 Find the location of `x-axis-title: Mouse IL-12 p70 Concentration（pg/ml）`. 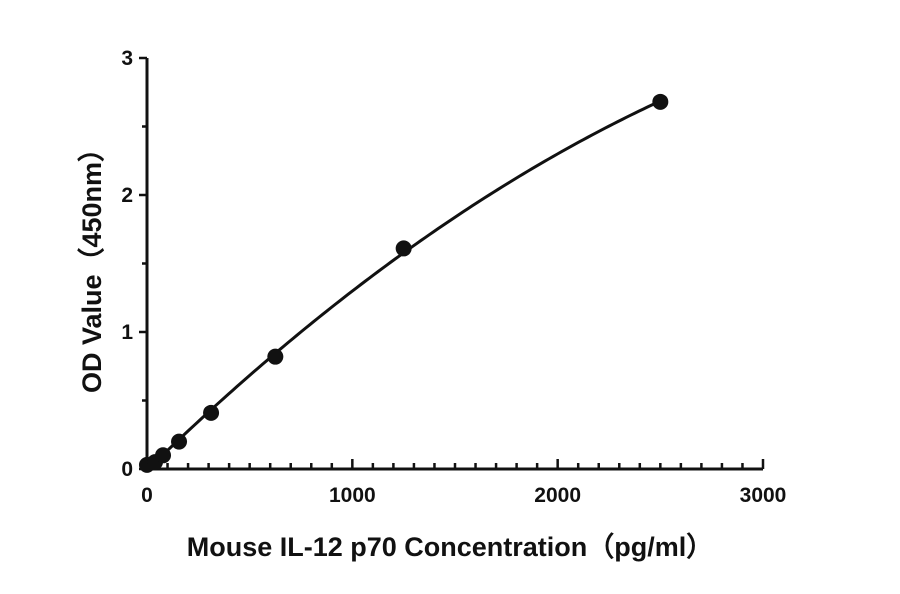

x-axis-title: Mouse IL-12 p70 Concentration（pg/ml） is located at coordinates (450, 547).